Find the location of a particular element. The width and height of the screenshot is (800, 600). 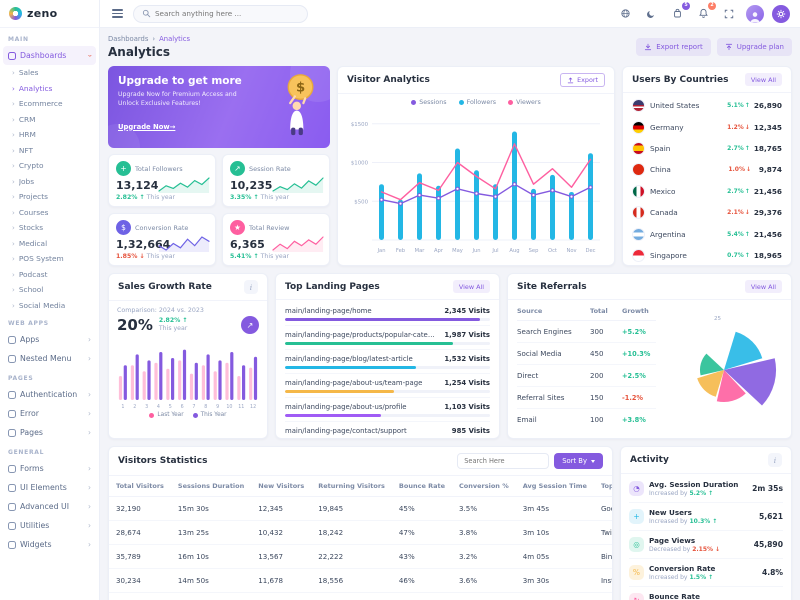

column-header: Returning Visitors is located at coordinates (351, 486).